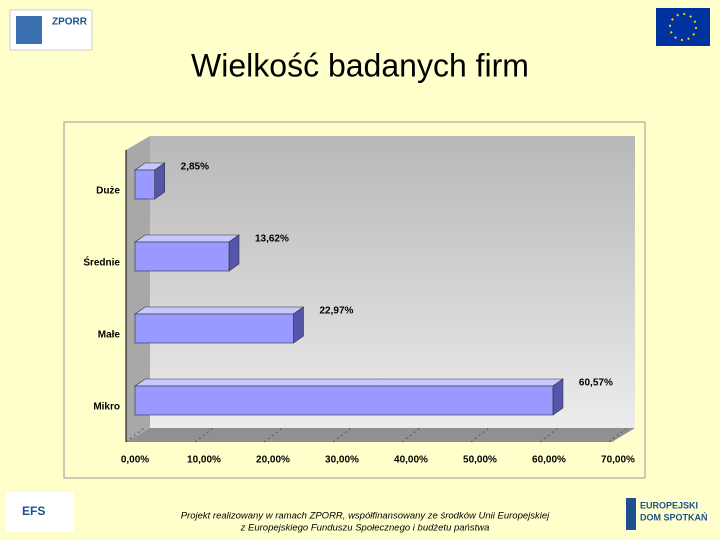 The width and height of the screenshot is (720, 540). Describe the element at coordinates (135, 460) in the screenshot. I see `x-tick-label: 0,00%` at that location.